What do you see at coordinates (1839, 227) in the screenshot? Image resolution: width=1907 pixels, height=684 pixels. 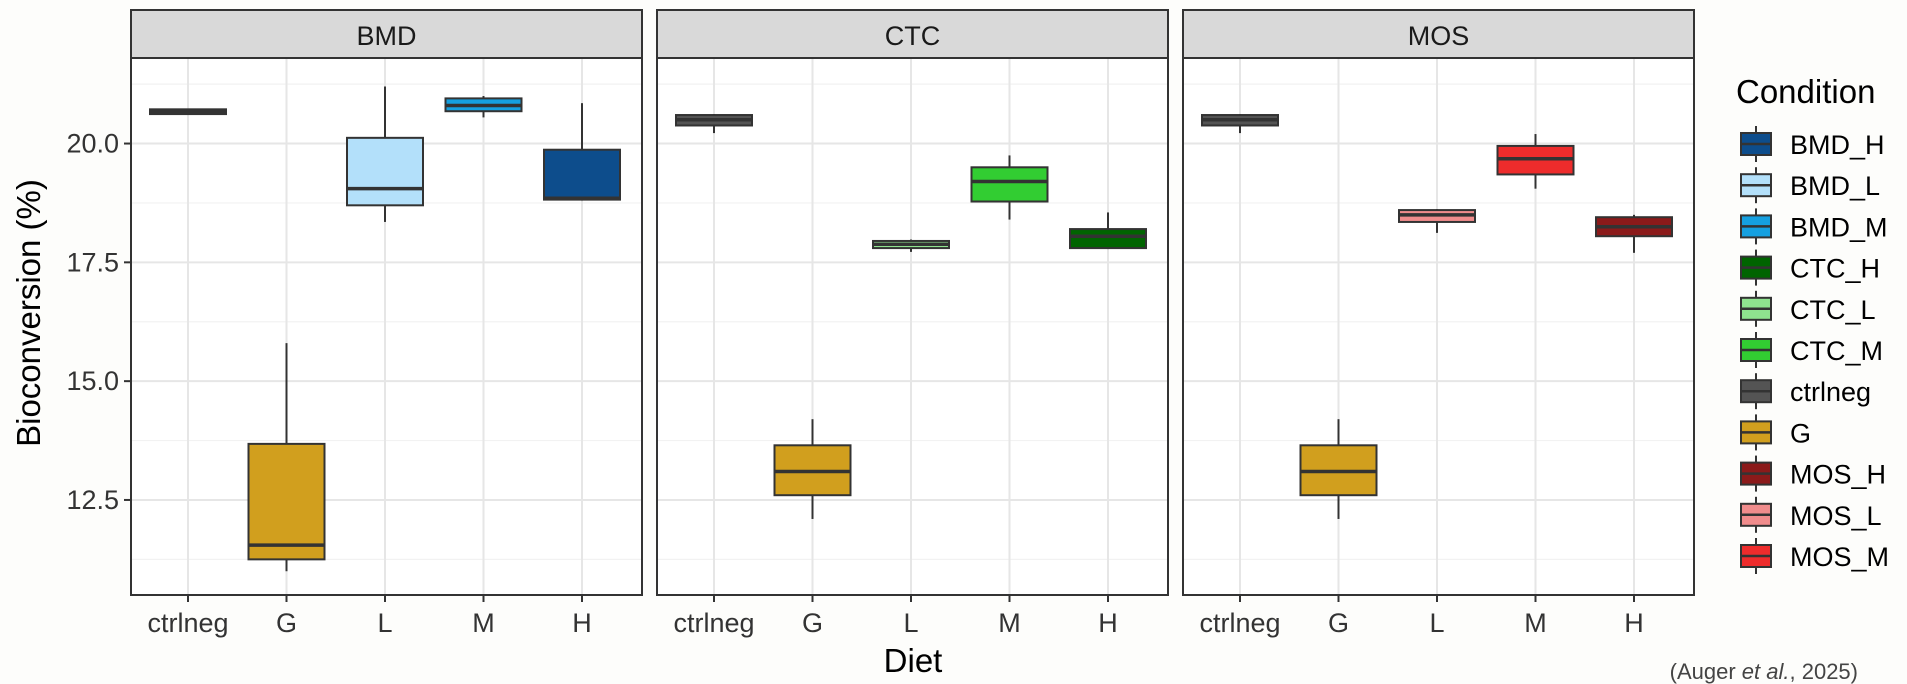 I see `legend-label: BMD_M` at bounding box center [1839, 227].